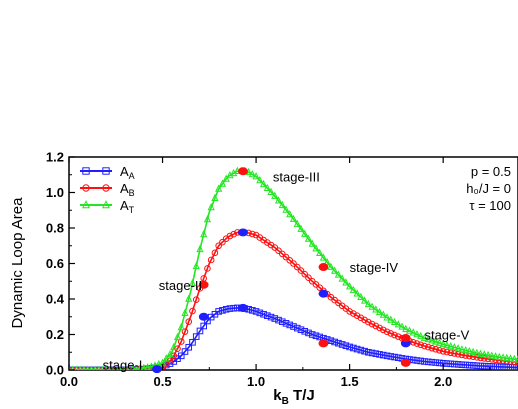 This screenshot has height=409, width=518. Describe the element at coordinates (350, 381) in the screenshot. I see `x-tick-label: 1.5` at that location.